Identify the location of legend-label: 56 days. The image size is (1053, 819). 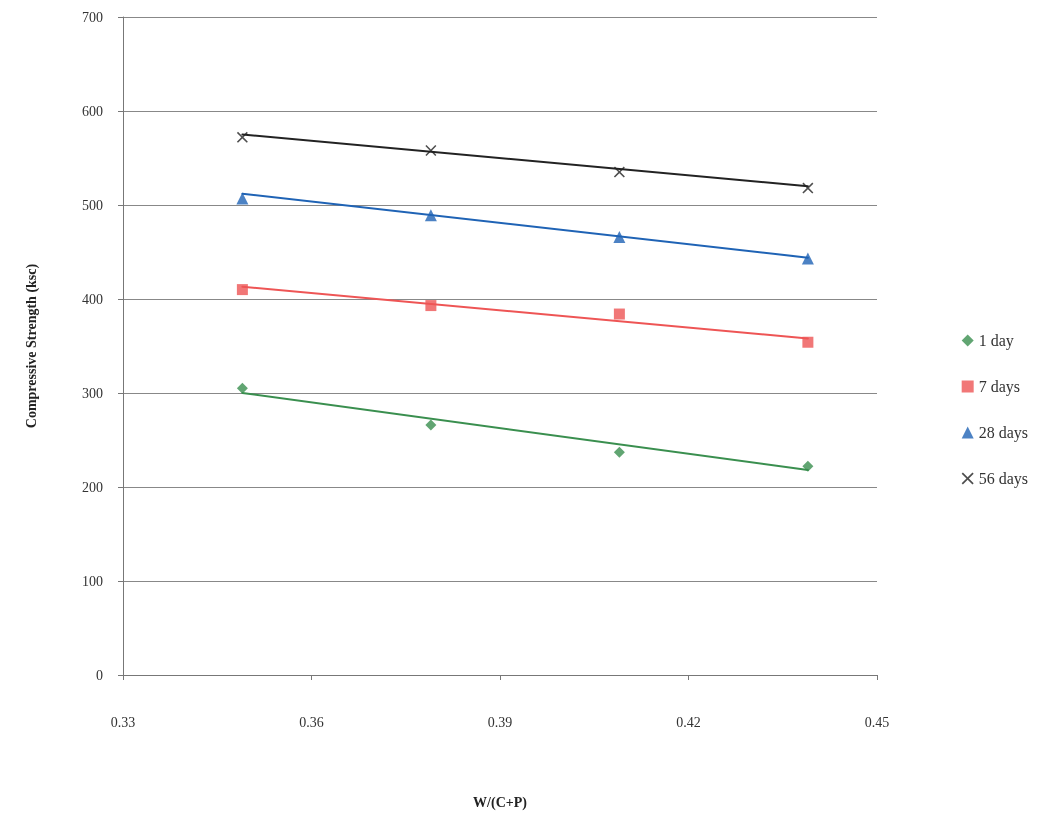
(1003, 479).